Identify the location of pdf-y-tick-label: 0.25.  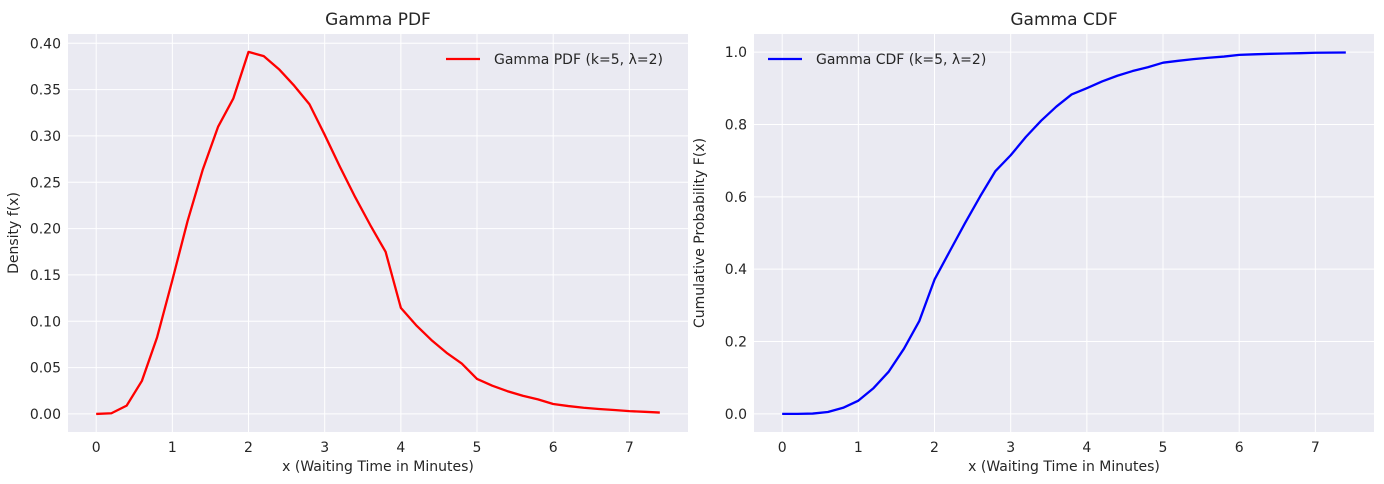
(45, 183).